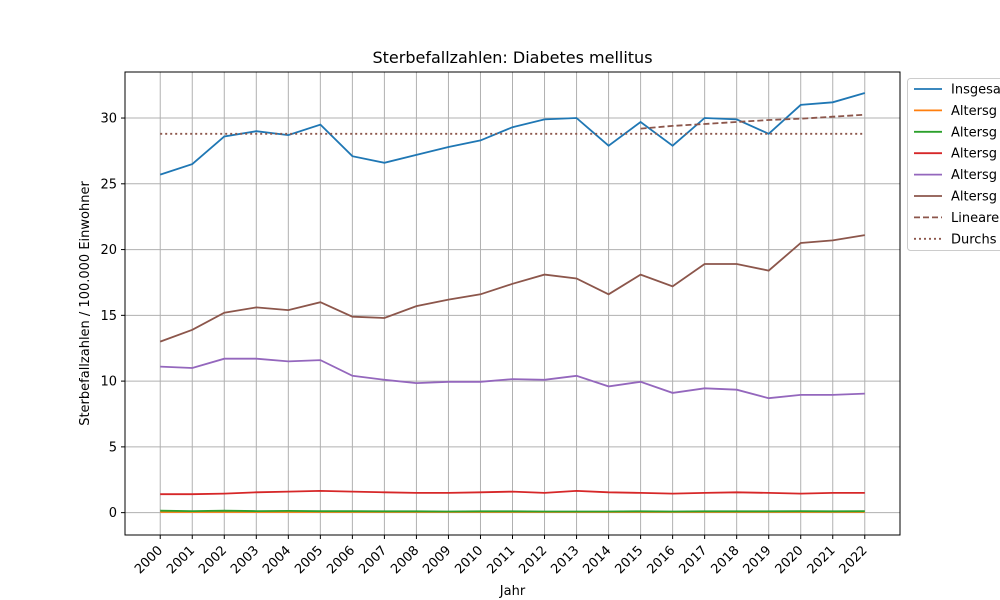  Describe the element at coordinates (113, 513) in the screenshot. I see `y-tick-label: 0` at that location.